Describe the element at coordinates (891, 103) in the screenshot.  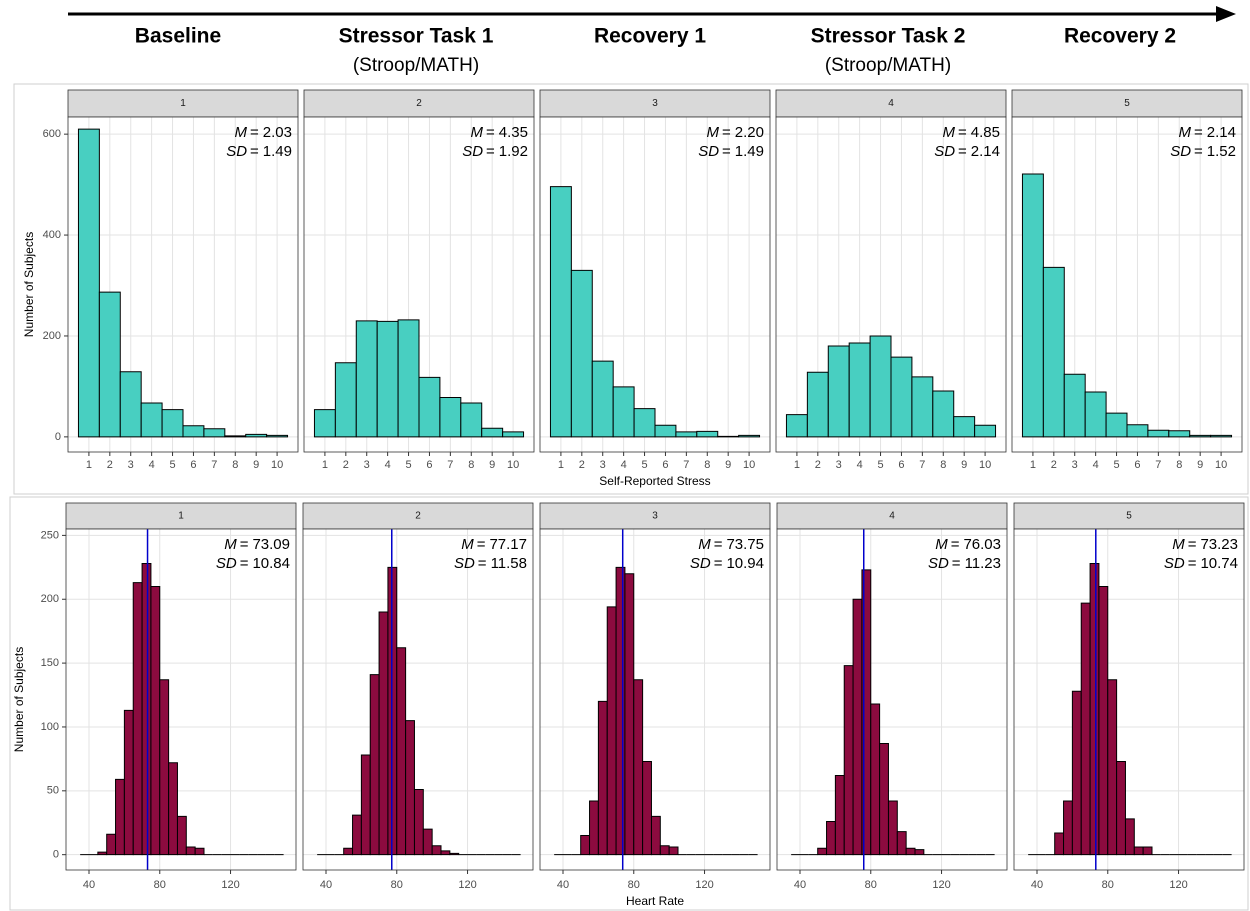
I see `strip-label: 4` at that location.